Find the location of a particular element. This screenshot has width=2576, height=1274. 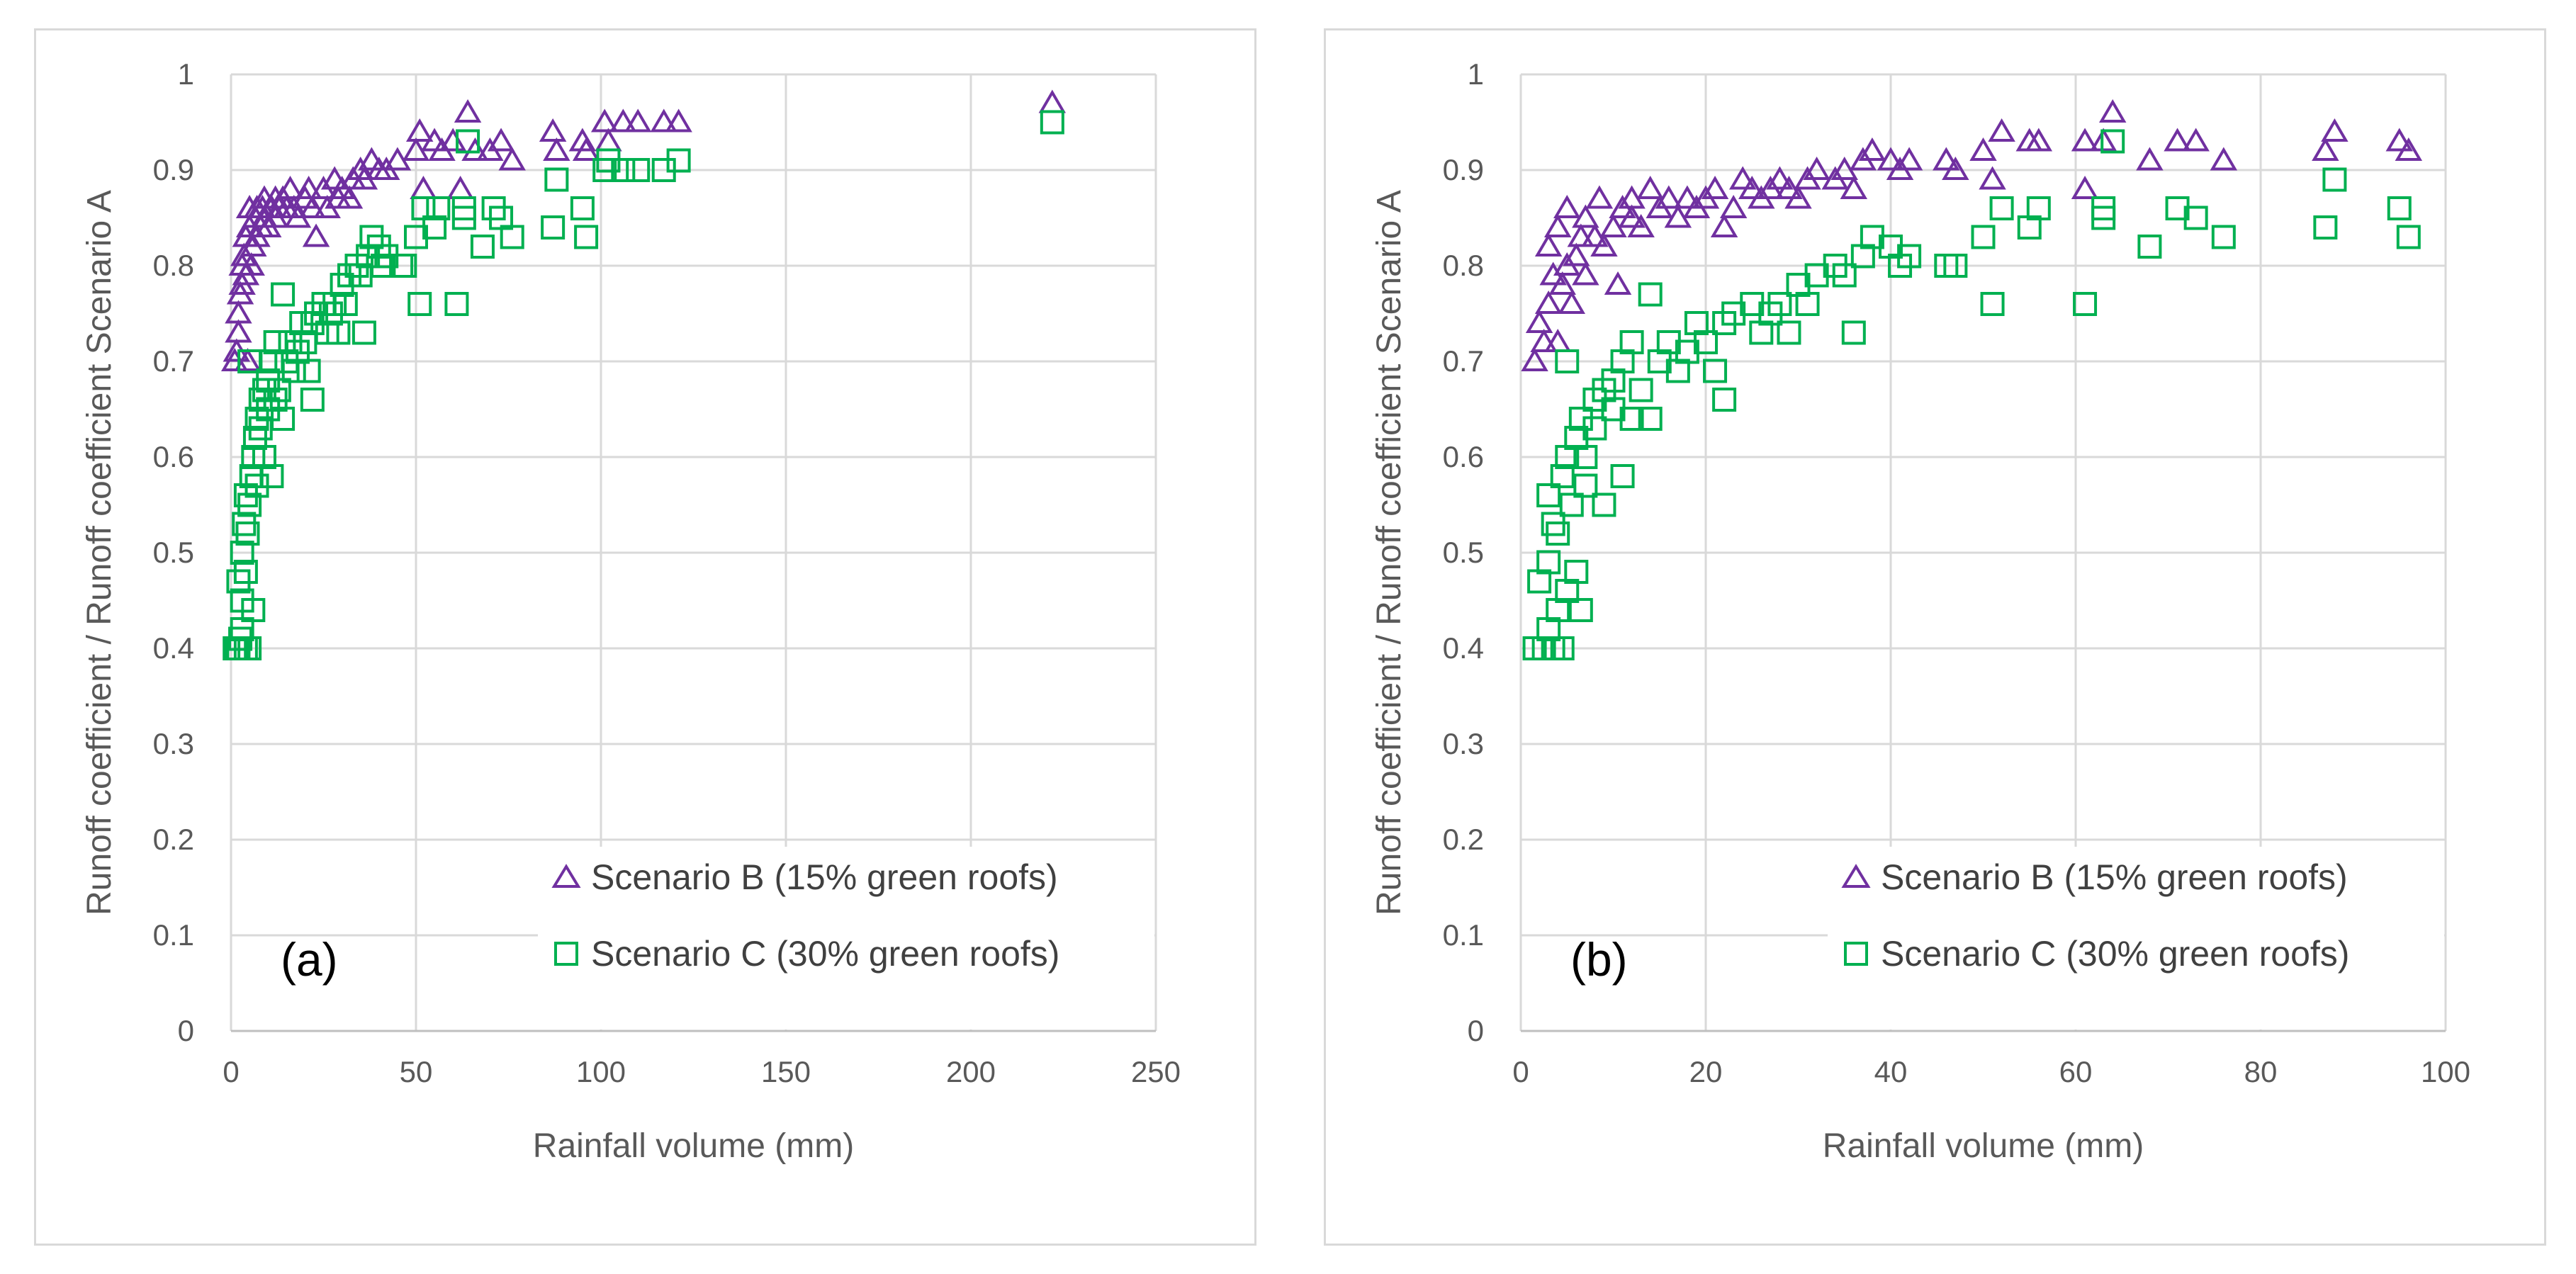

panel-label: (a) is located at coordinates (309, 959).